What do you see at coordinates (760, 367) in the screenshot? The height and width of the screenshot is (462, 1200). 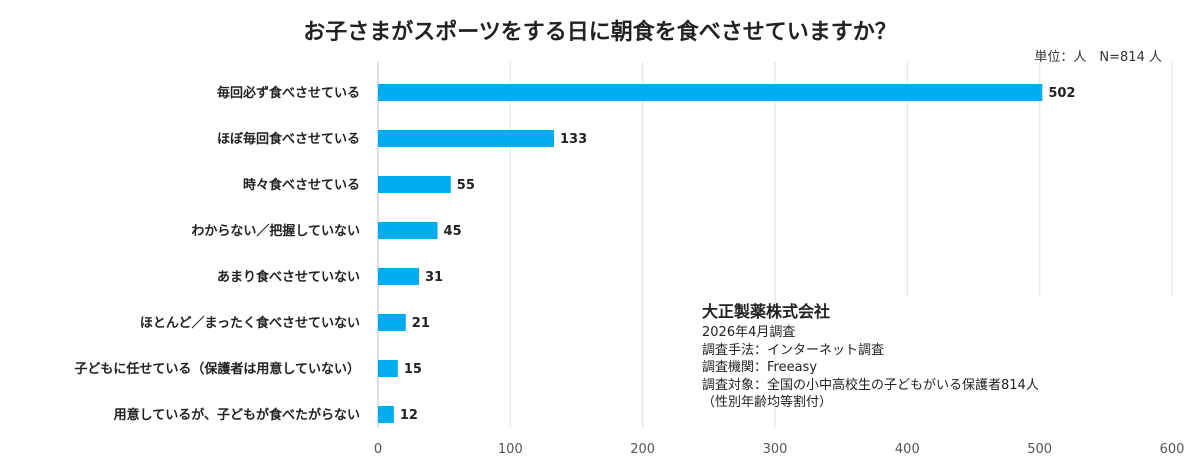 I see `survey-line: 調査機関：Freeasy` at bounding box center [760, 367].